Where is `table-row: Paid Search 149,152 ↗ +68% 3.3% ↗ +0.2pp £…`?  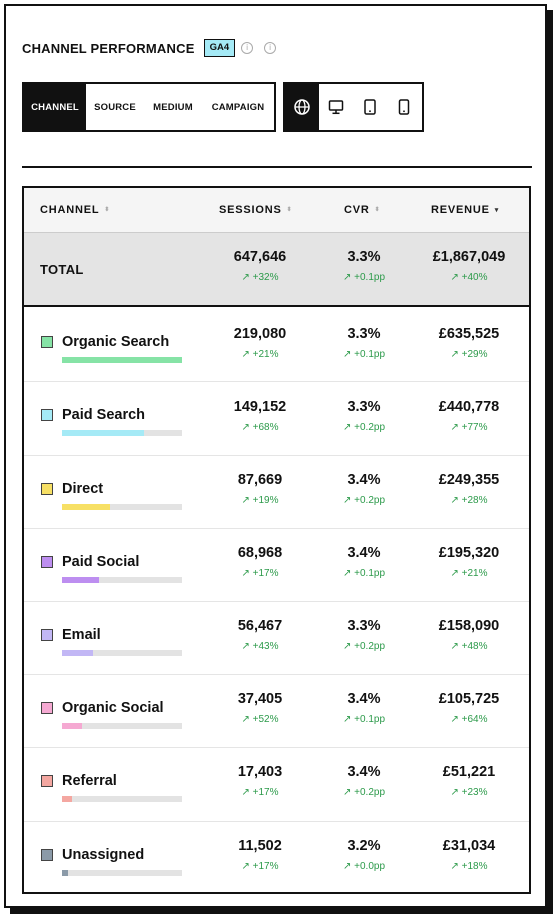
table-row: Paid Search 149,152 ↗ +68% 3.3% ↗ +0.2pp £… is located at coordinates (276, 419).